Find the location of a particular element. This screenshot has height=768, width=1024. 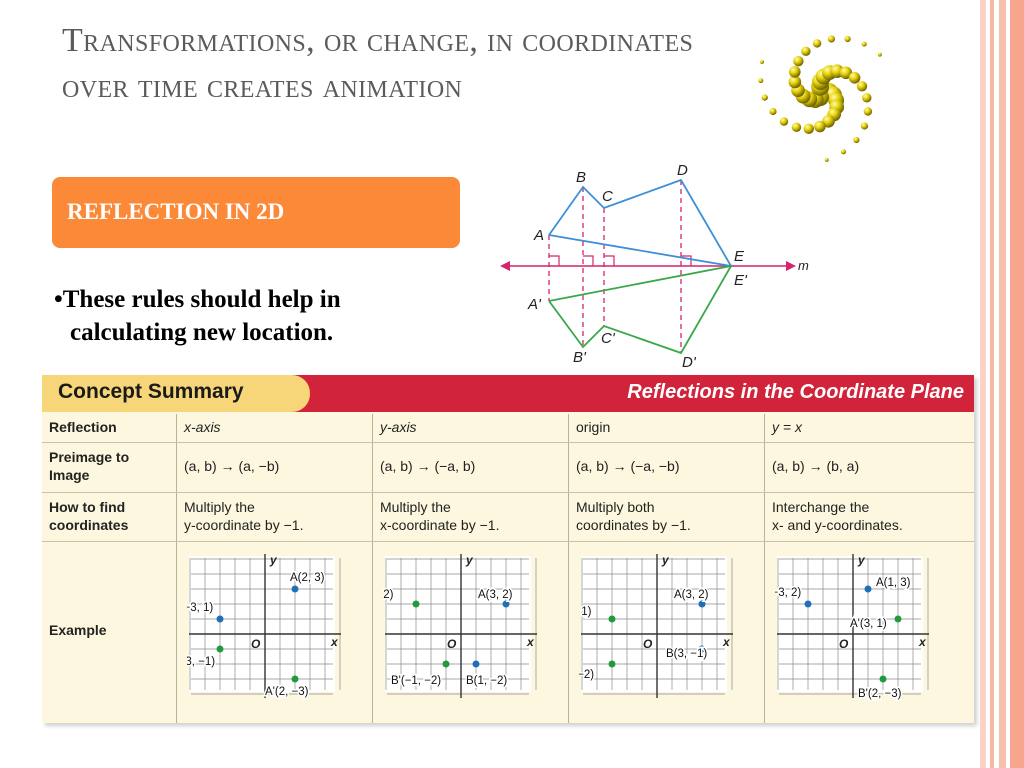

bullet-line-2: calculating new location. is located at coordinates (202, 332).